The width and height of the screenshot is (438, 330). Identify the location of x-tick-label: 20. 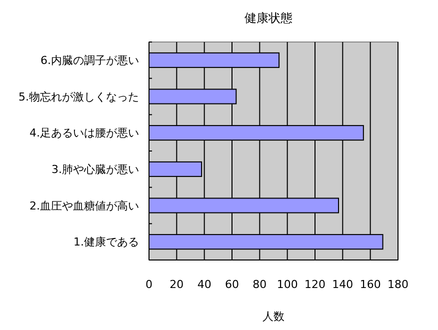
(177, 284).